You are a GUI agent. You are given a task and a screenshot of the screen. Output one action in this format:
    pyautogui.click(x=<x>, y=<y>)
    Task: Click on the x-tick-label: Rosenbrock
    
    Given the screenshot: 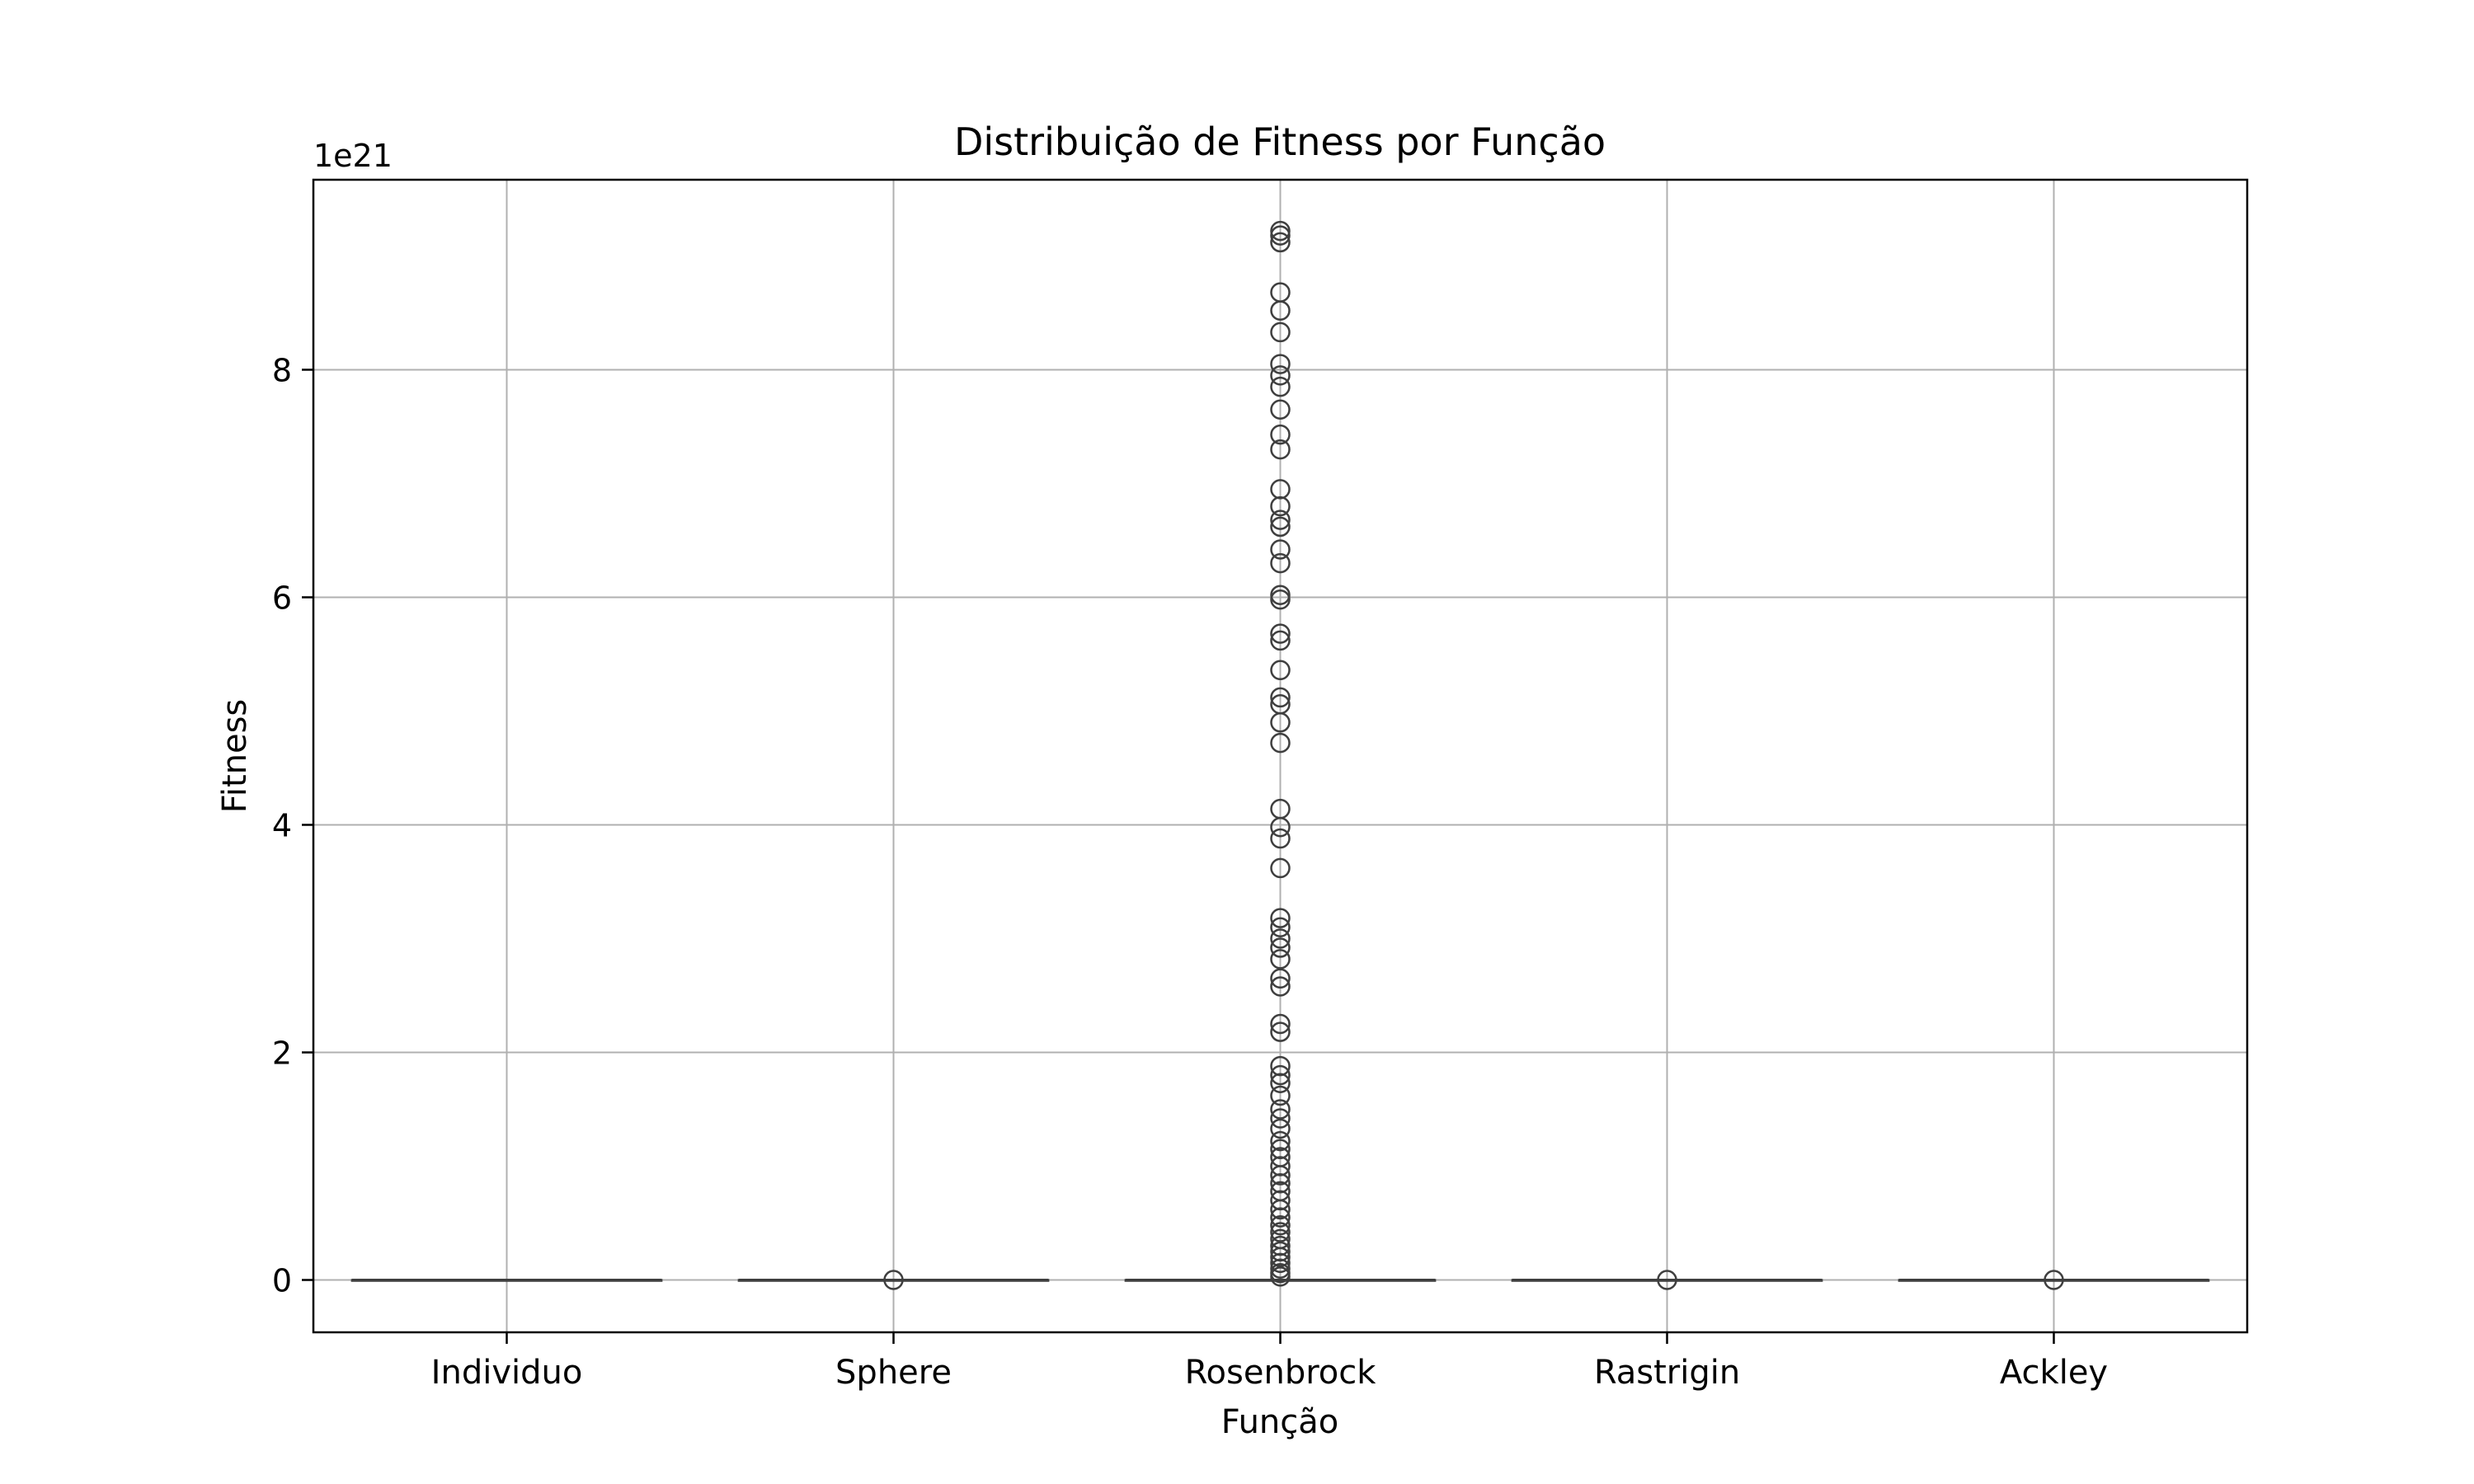 What is the action you would take?
    pyautogui.click(x=1281, y=1373)
    